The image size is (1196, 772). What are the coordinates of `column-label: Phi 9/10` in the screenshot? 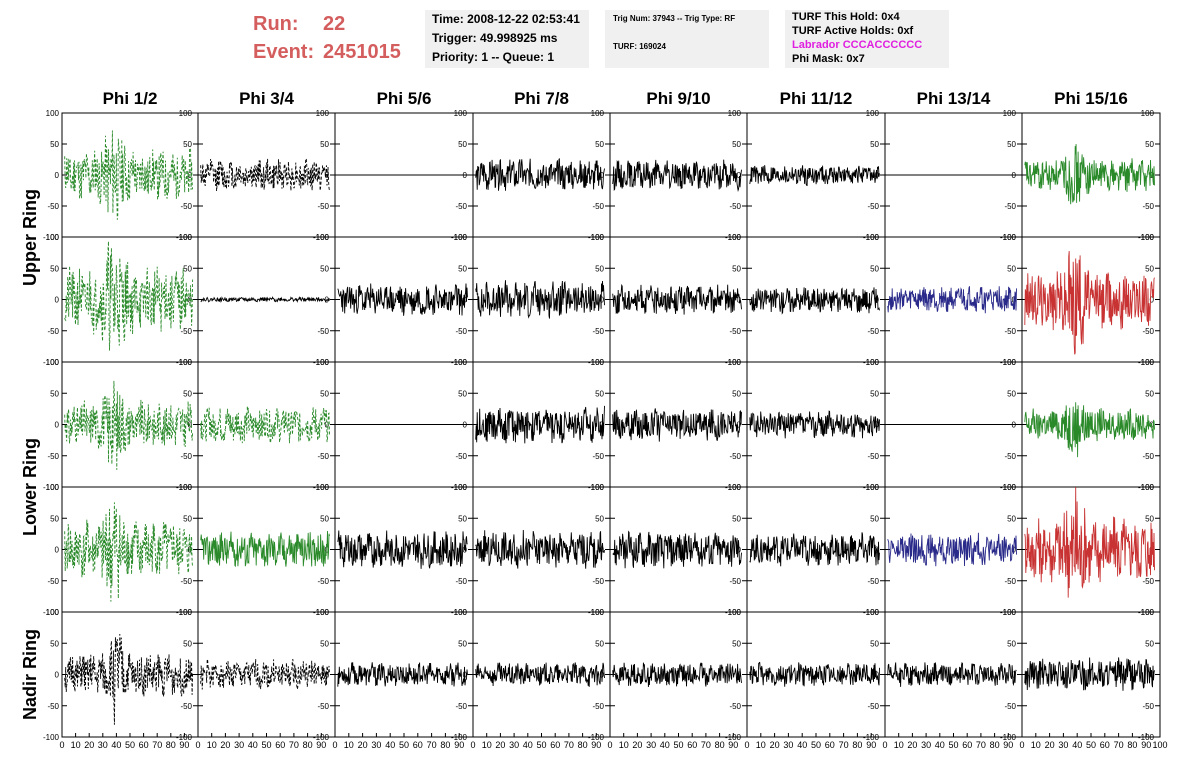 It's located at (678, 98).